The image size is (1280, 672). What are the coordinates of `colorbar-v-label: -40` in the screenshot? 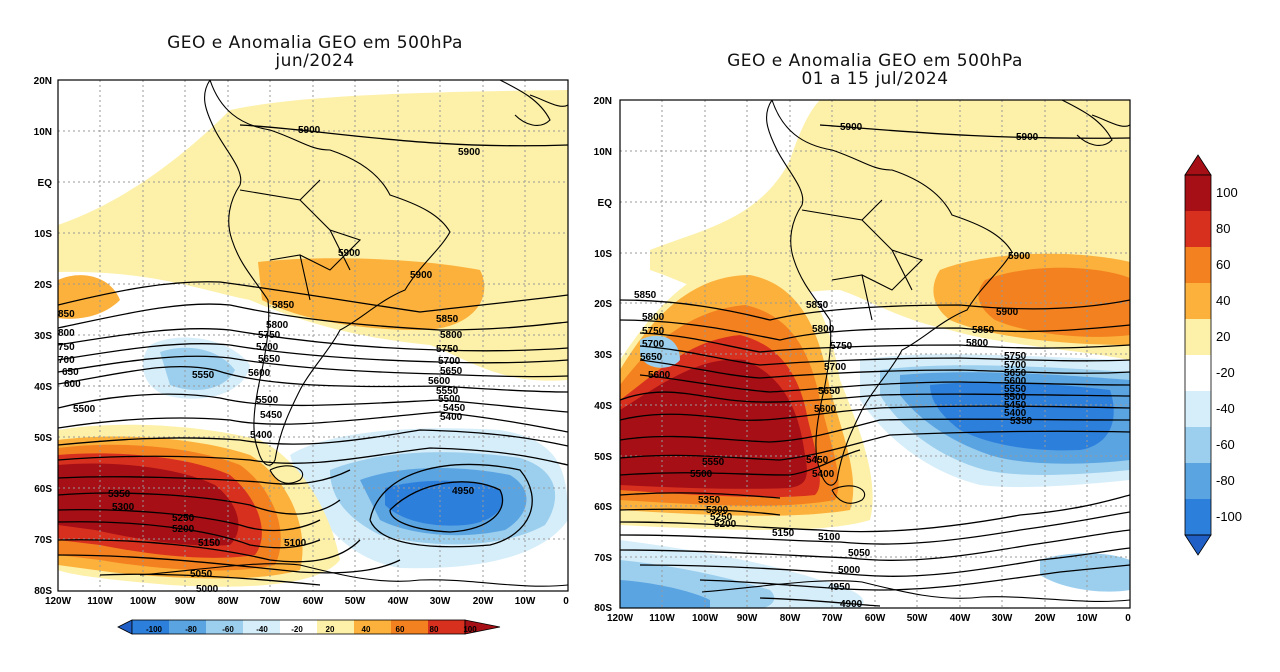 It's located at (1225, 408).